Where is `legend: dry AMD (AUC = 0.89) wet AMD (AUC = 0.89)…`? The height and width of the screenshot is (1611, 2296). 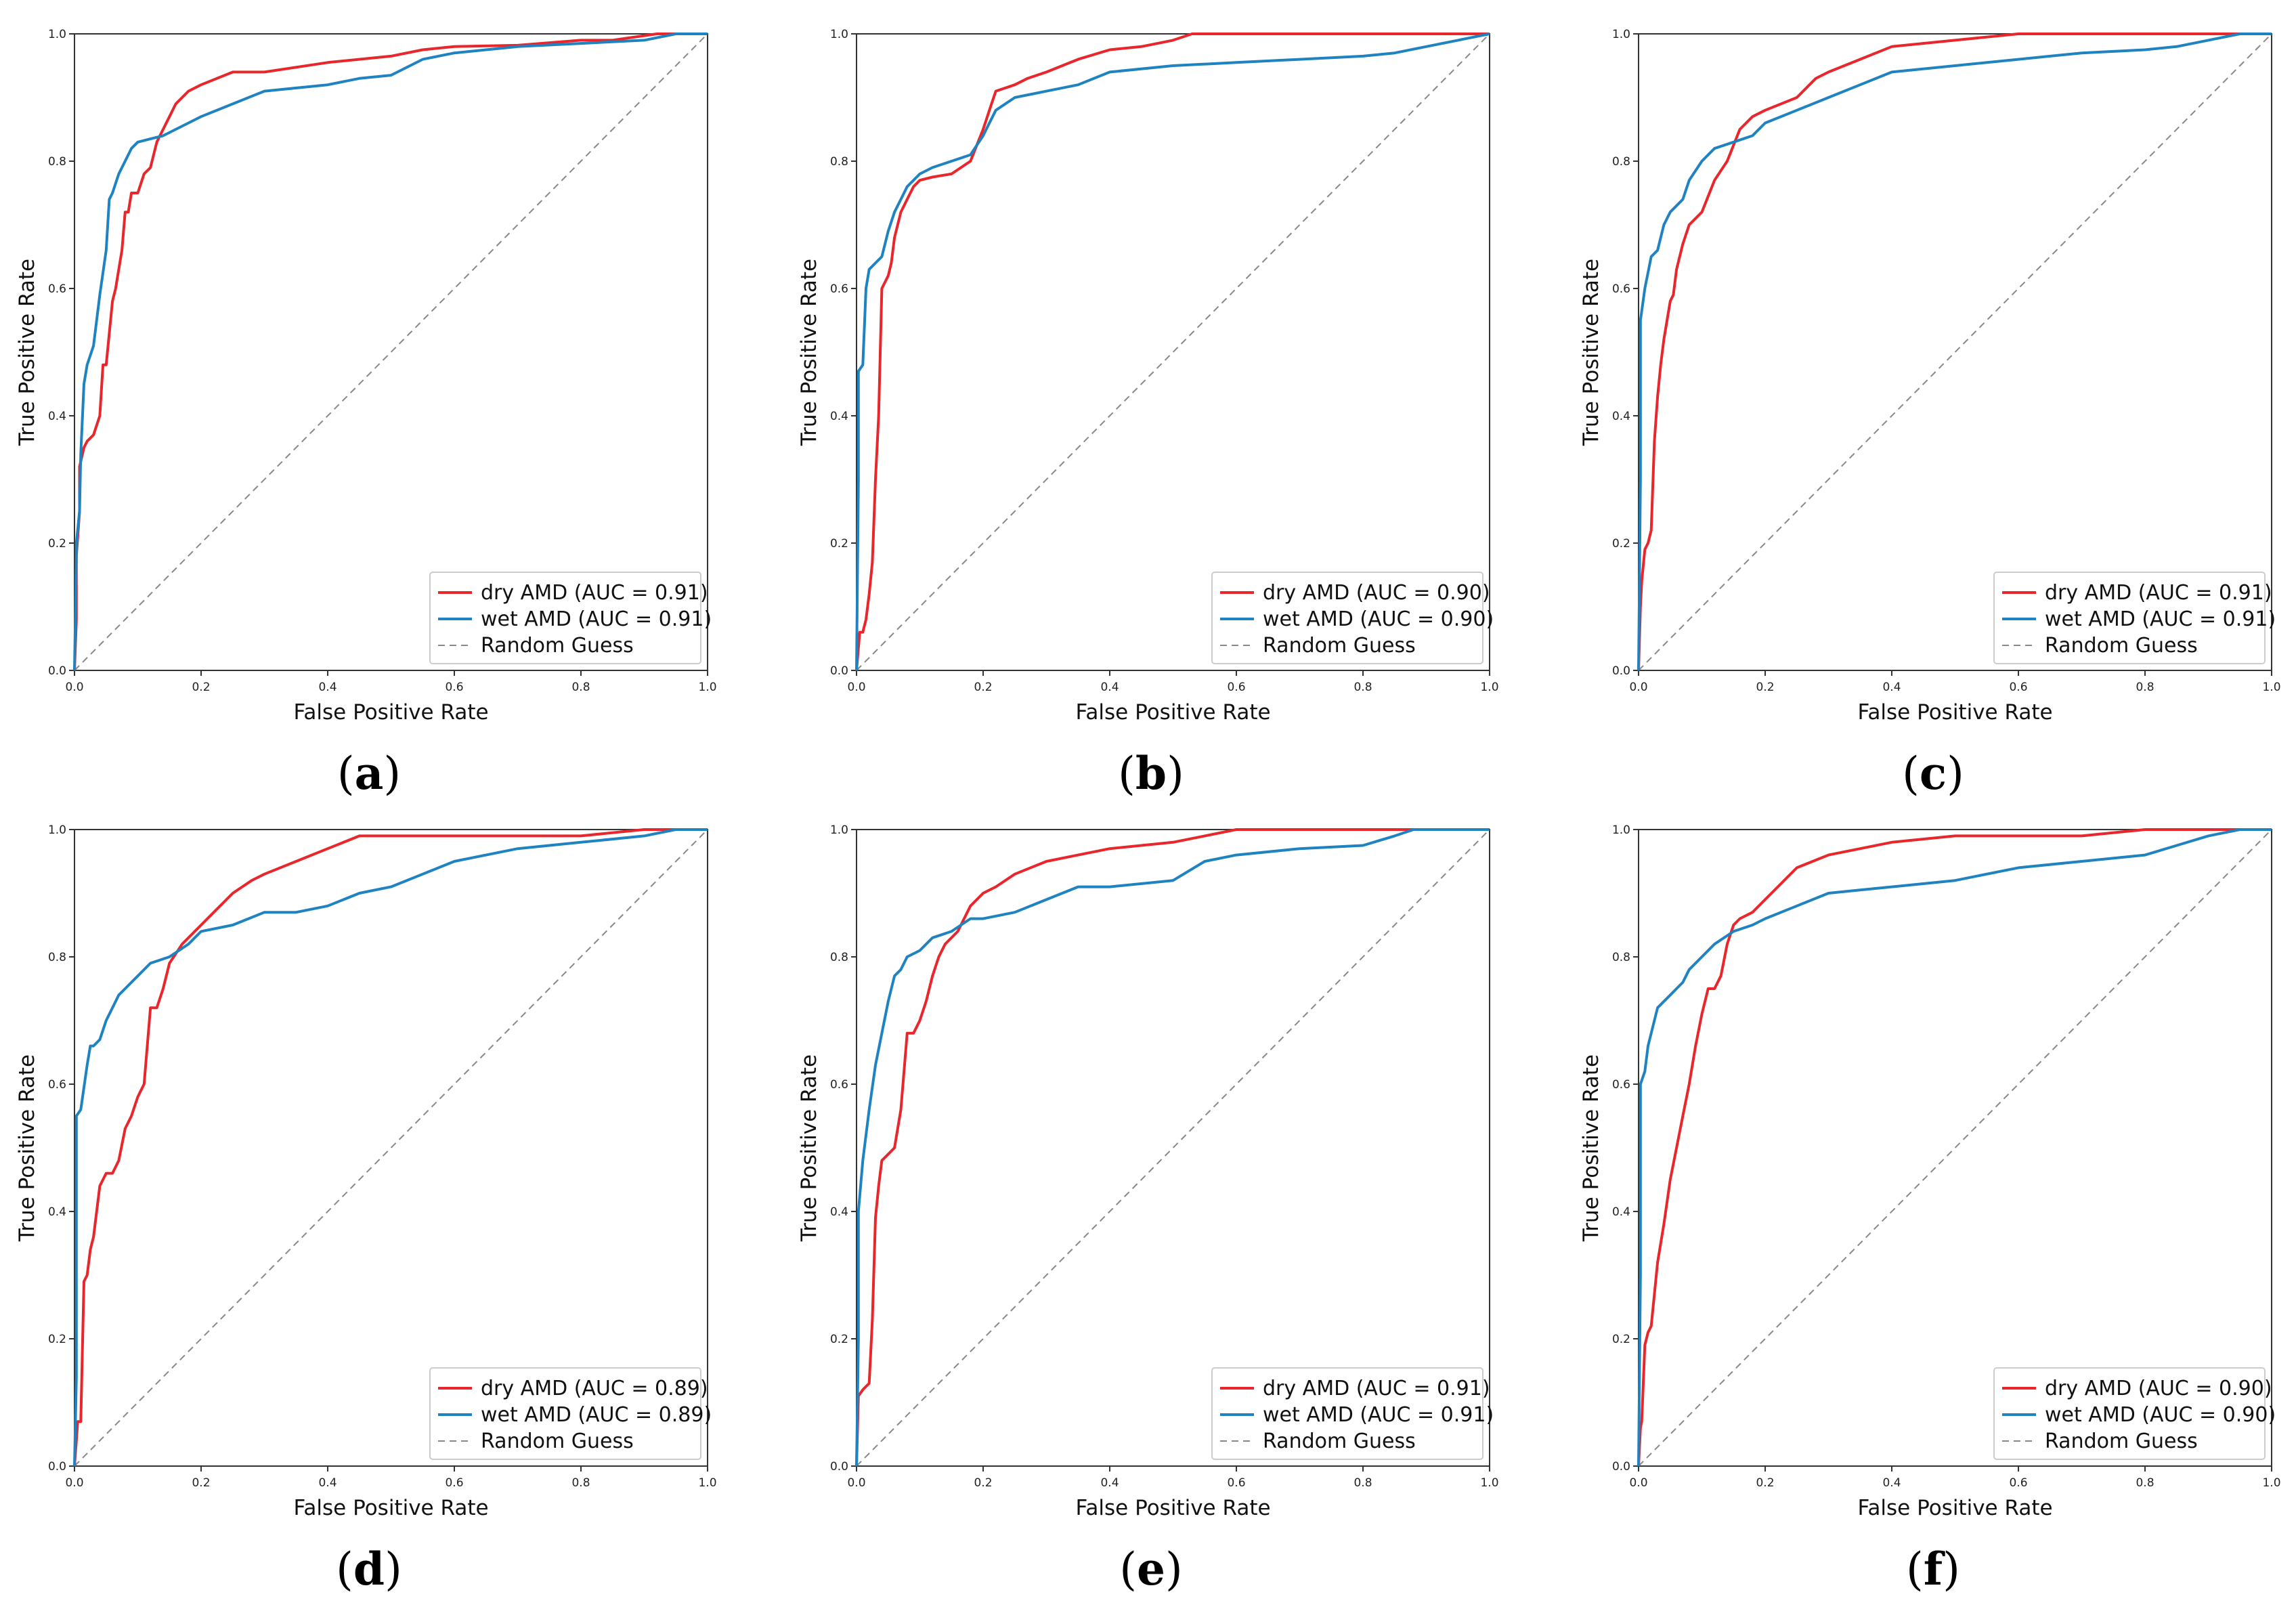
legend: dry AMD (AUC = 0.89) wet AMD (AUC = 0.89)… is located at coordinates (570, 1413).